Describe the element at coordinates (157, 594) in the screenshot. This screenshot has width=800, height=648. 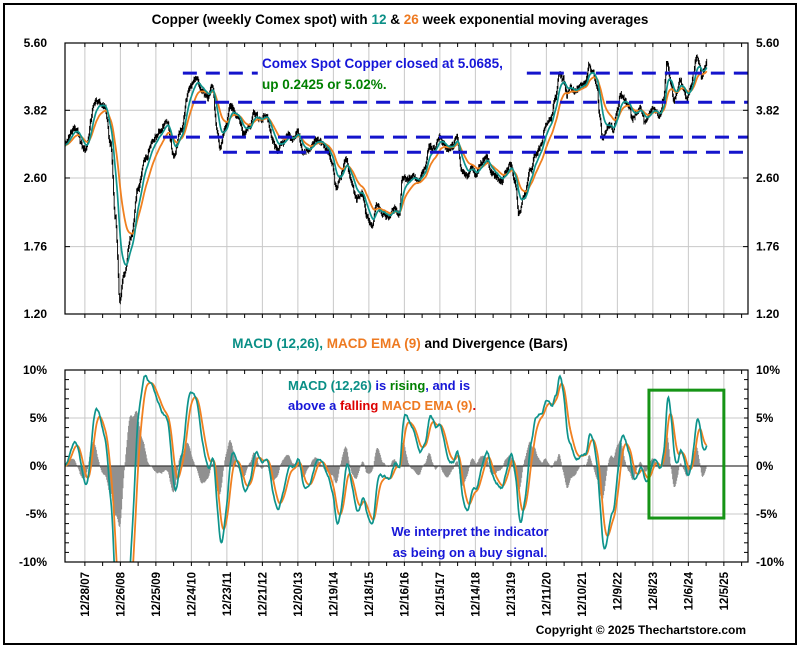
I see `x-tick-label: 12/25/09` at that location.